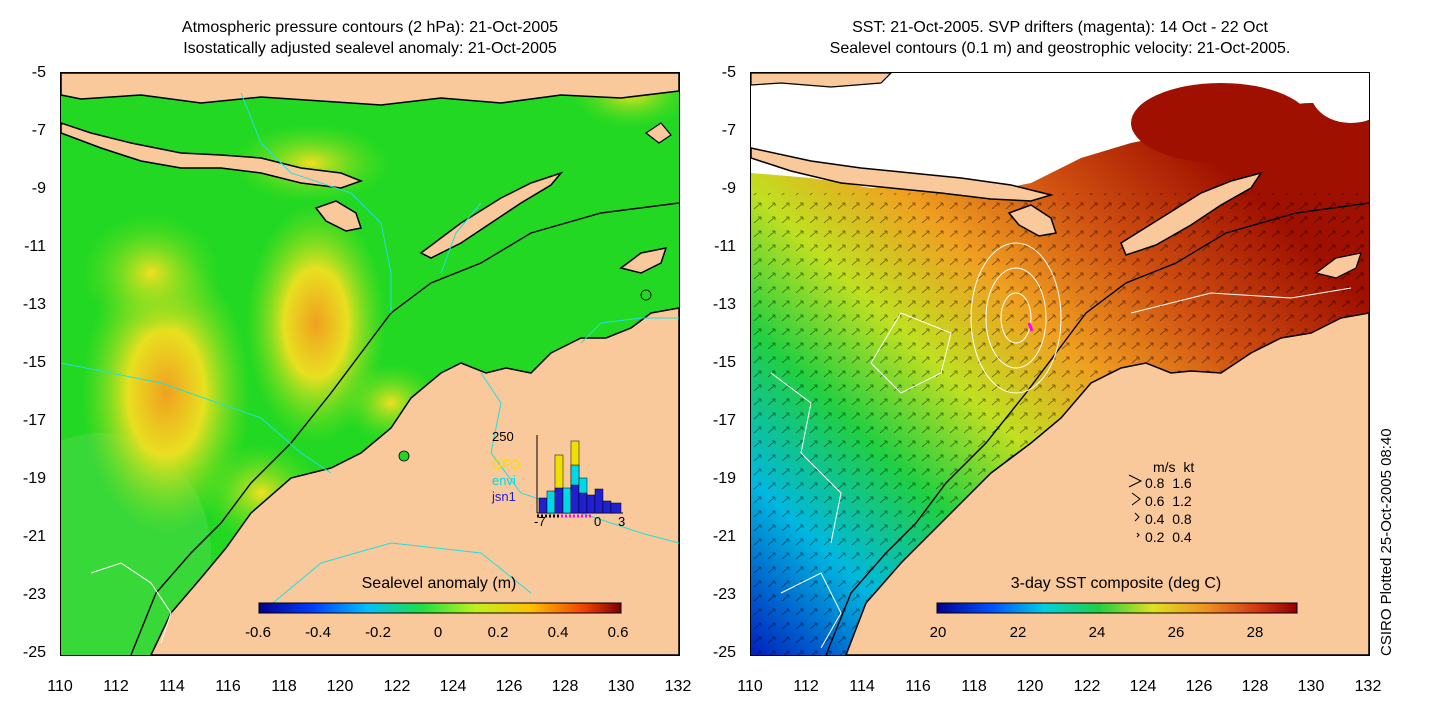  What do you see at coordinates (34, 536) in the screenshot?
I see `left-y-tick: -21` at bounding box center [34, 536].